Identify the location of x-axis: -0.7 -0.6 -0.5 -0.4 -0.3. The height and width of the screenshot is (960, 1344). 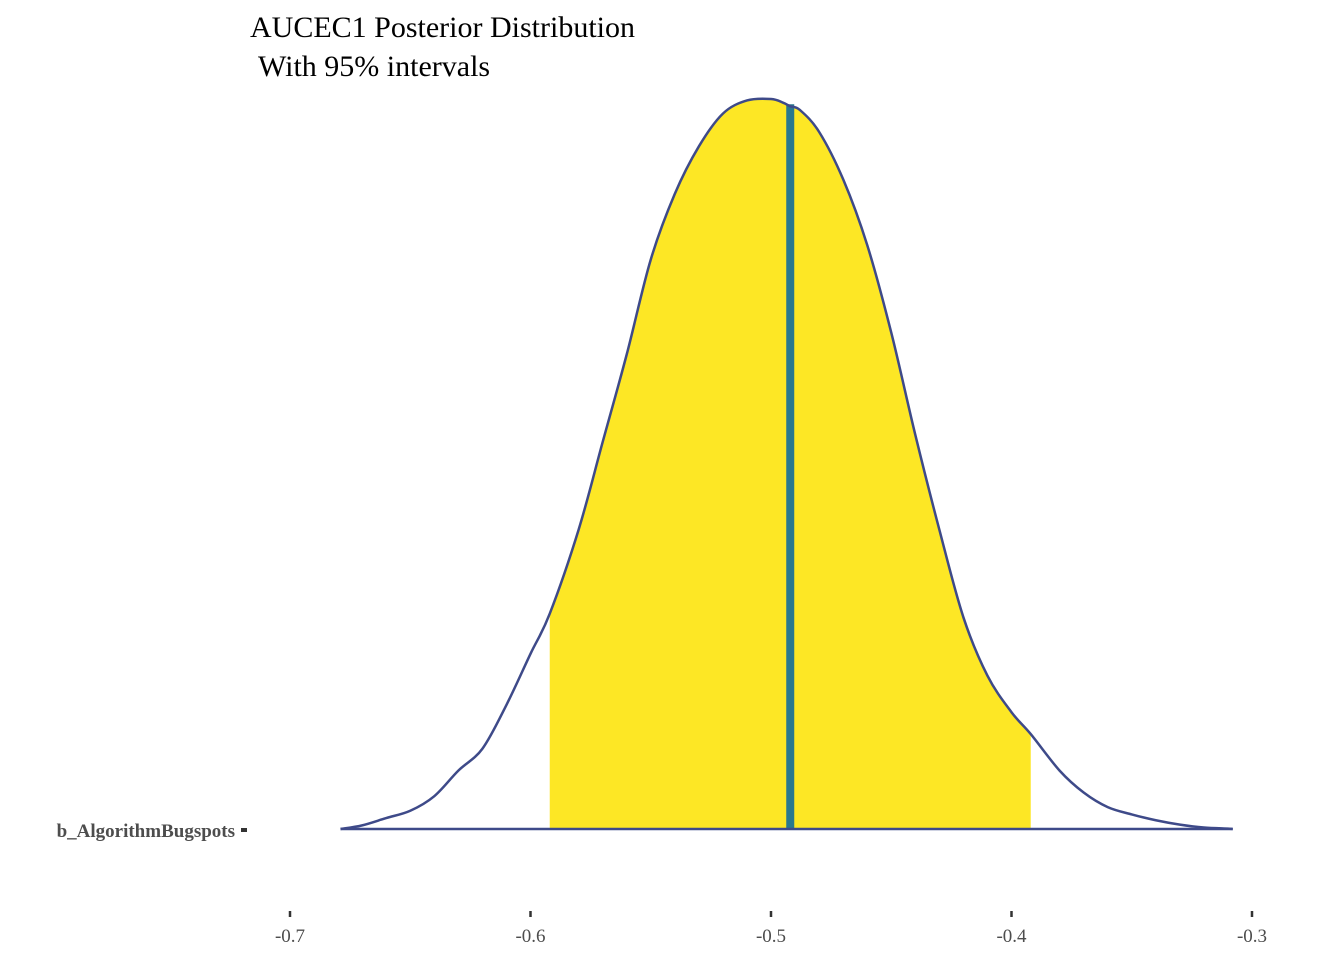
(771, 929).